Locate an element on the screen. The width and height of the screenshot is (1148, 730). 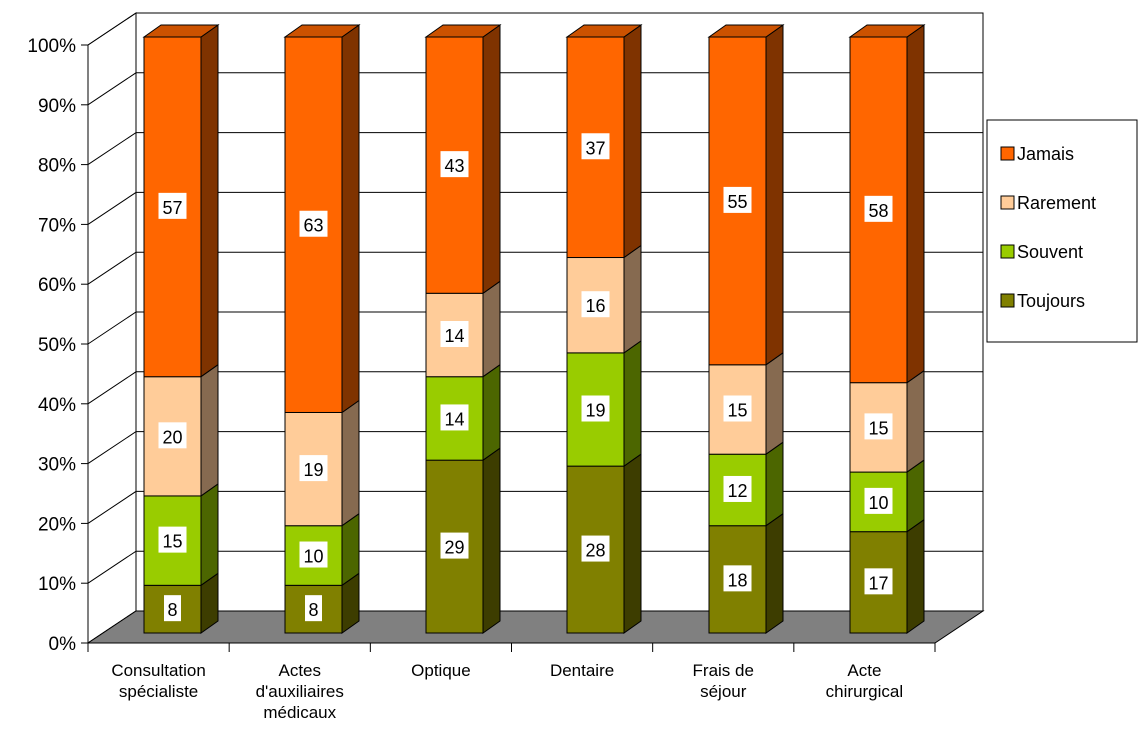
data-label: 29 is located at coordinates (454, 545).